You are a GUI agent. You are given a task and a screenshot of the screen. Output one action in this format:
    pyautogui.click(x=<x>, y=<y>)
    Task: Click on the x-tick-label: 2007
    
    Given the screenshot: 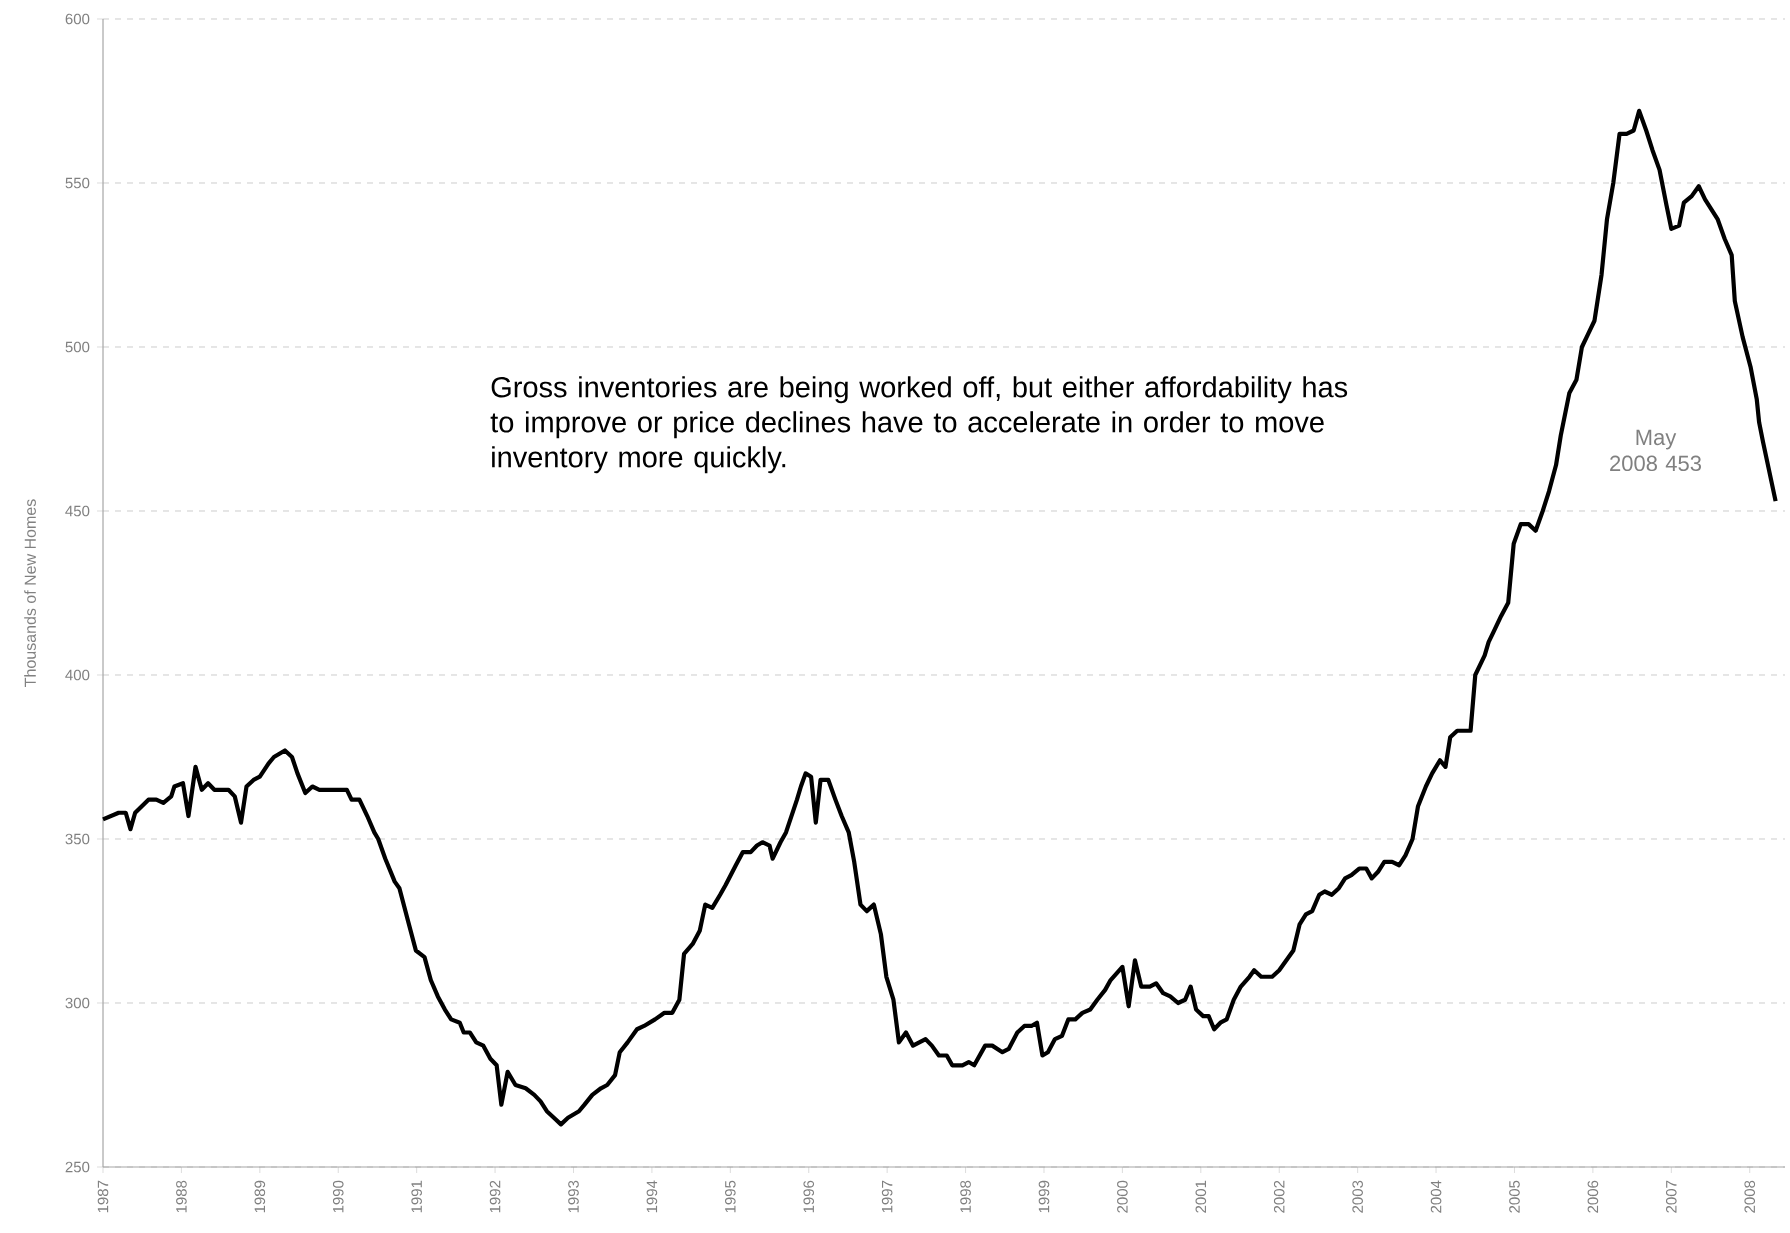 What is the action you would take?
    pyautogui.click(x=1671, y=1196)
    